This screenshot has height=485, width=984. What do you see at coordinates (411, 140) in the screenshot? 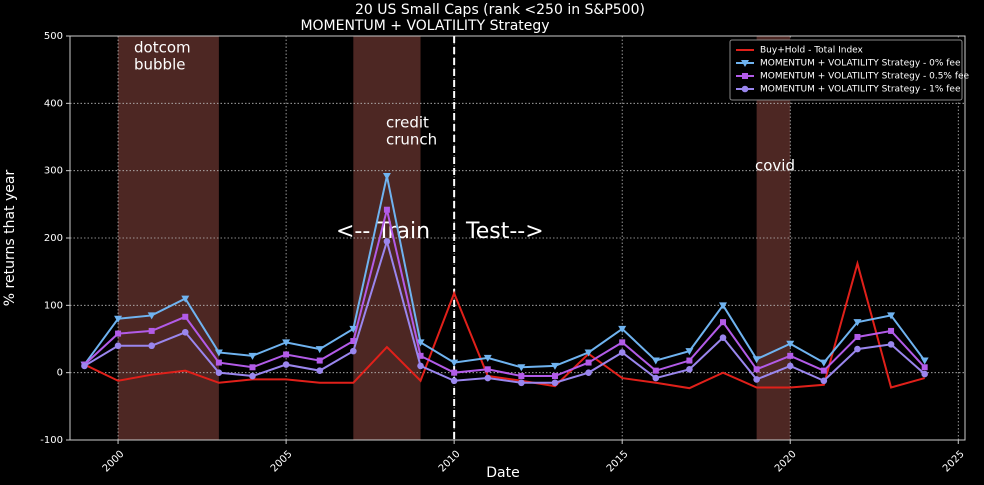
I see `annotation: crunch` at bounding box center [411, 140].